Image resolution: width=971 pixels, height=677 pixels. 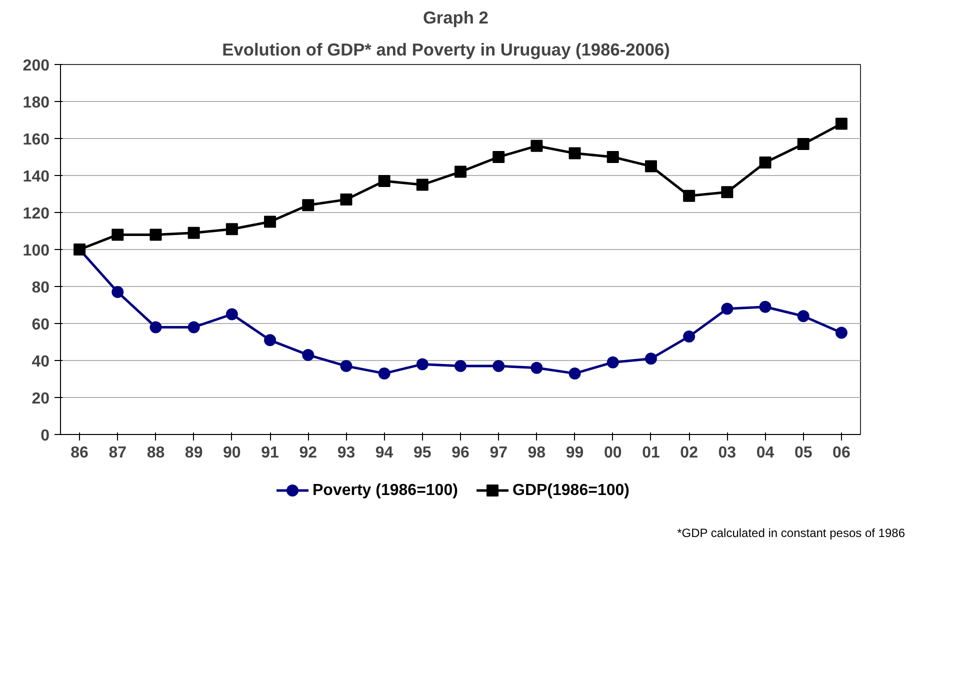 I want to click on y-tick-label: 180, so click(x=36, y=103).